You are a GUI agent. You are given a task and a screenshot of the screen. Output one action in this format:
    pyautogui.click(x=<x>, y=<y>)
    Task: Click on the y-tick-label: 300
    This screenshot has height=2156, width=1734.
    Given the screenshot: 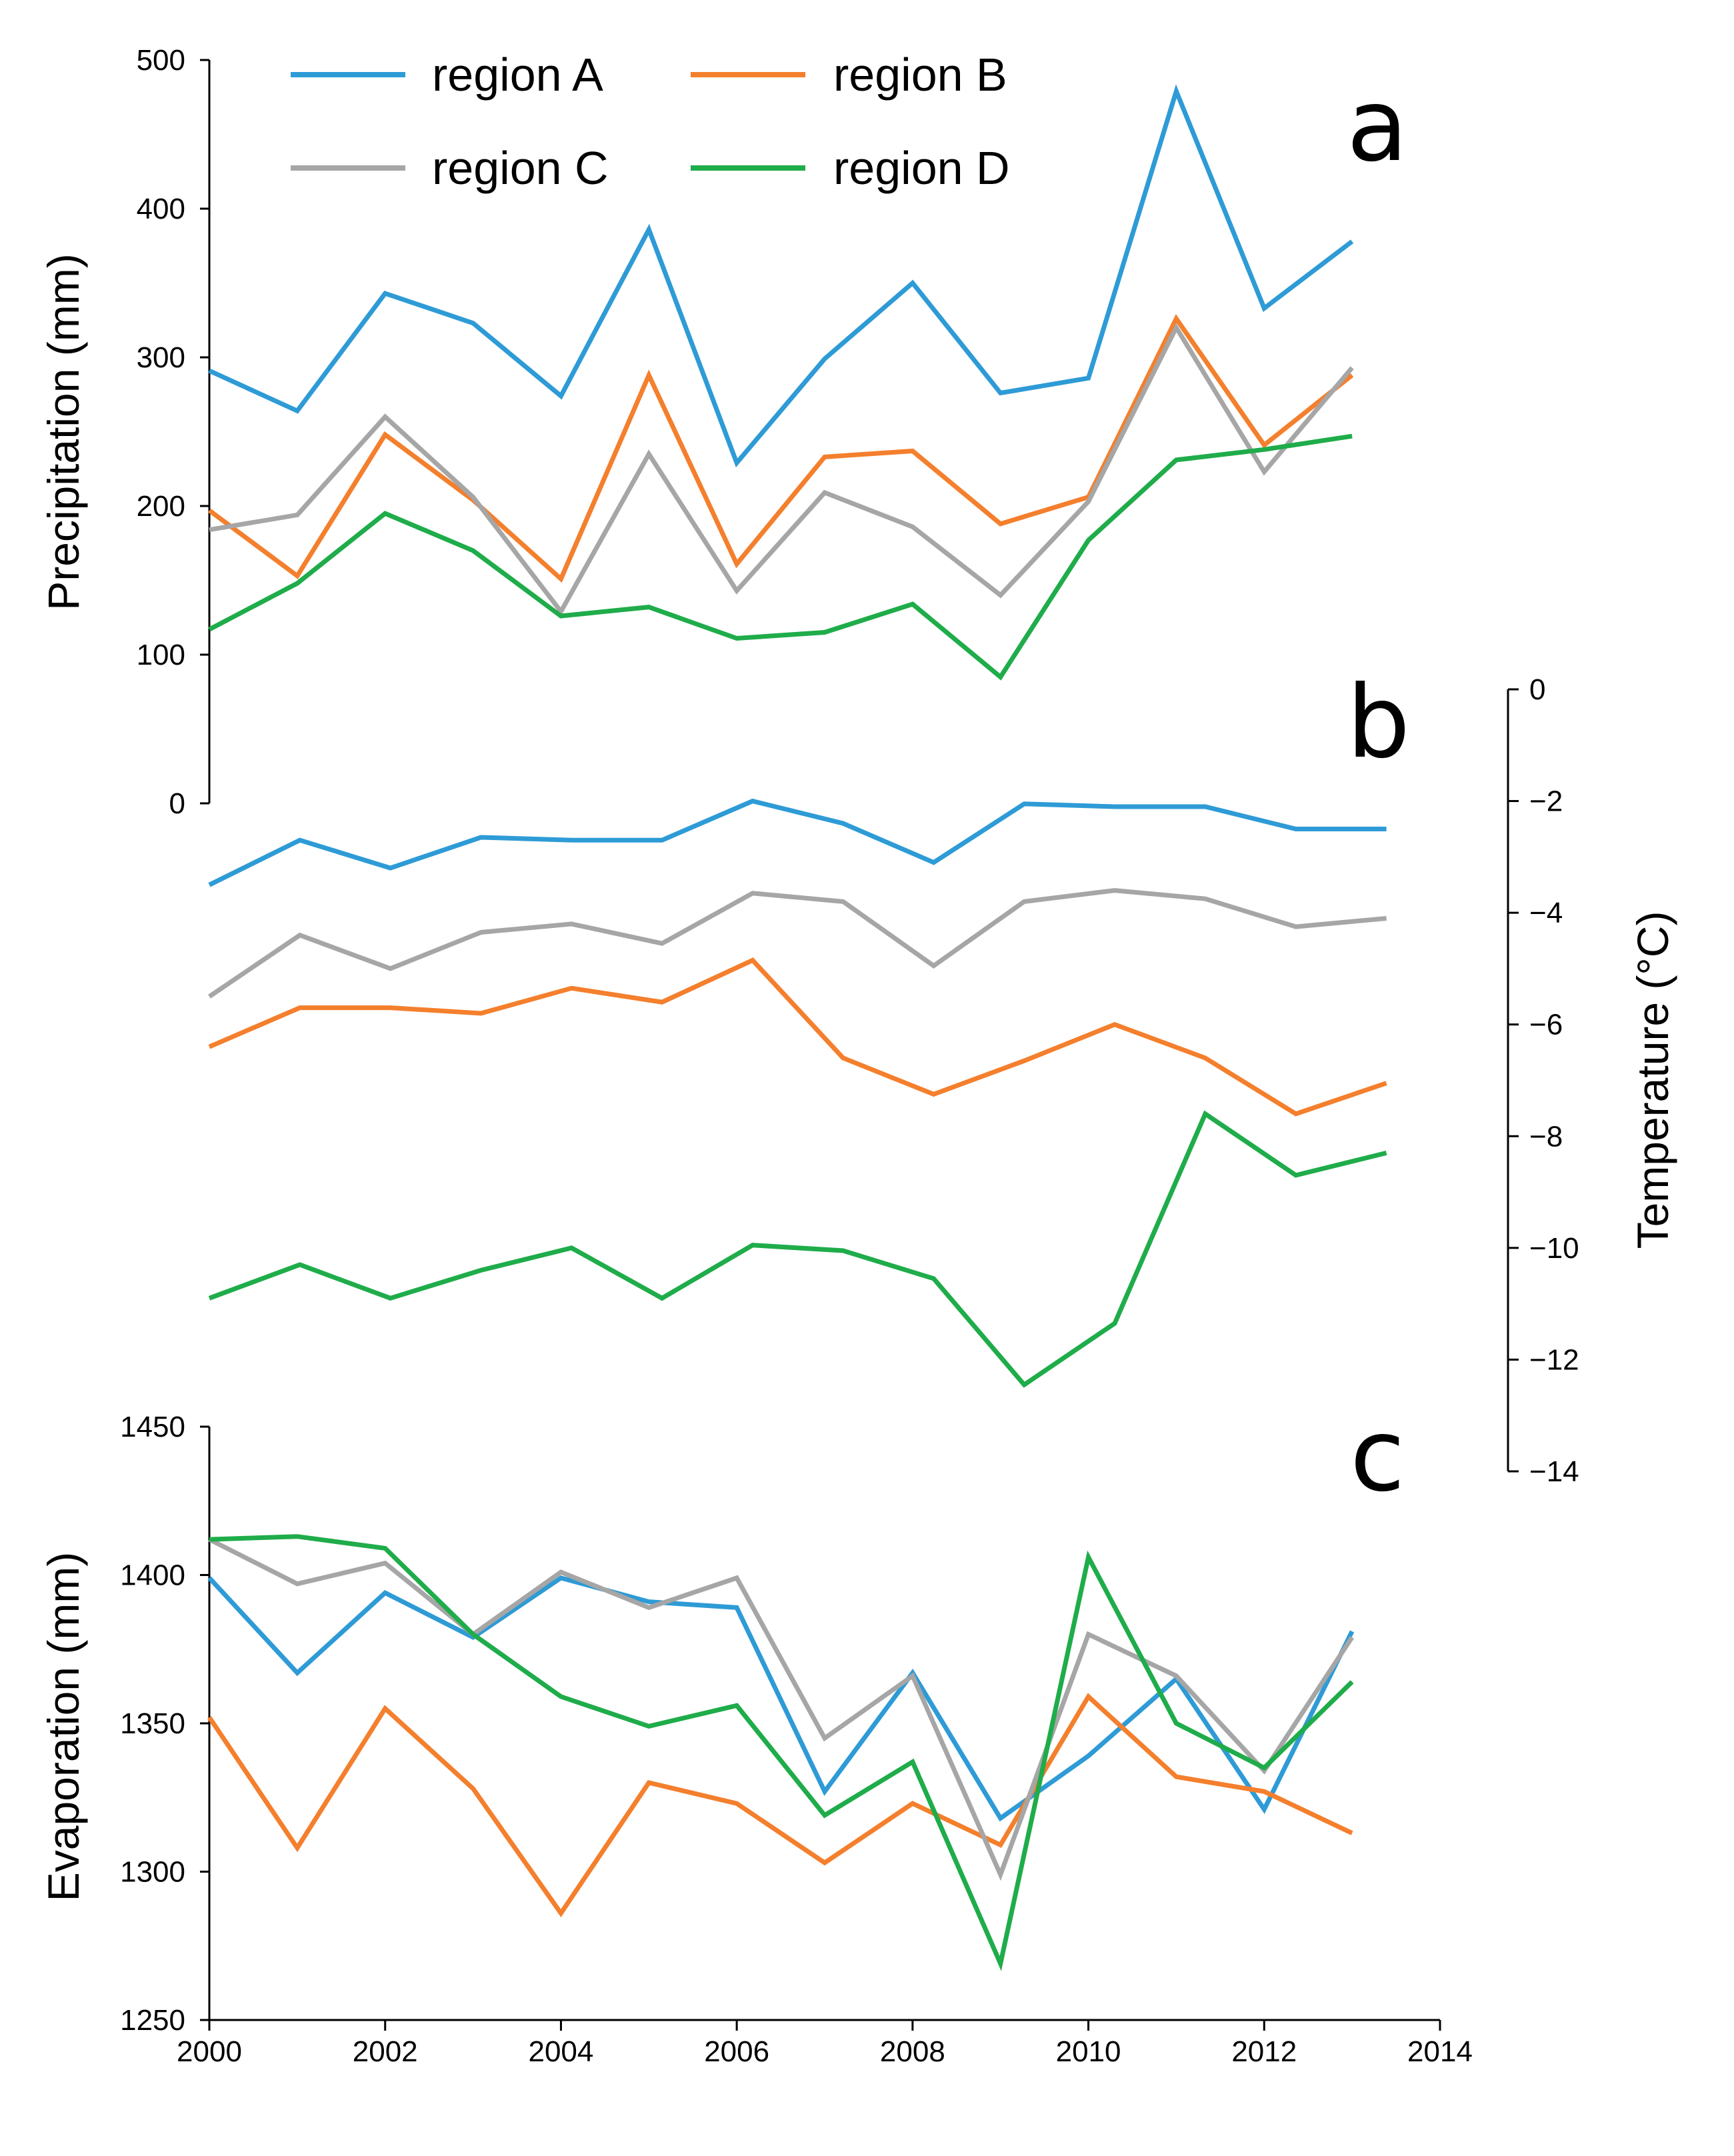 What is the action you would take?
    pyautogui.click(x=161, y=357)
    